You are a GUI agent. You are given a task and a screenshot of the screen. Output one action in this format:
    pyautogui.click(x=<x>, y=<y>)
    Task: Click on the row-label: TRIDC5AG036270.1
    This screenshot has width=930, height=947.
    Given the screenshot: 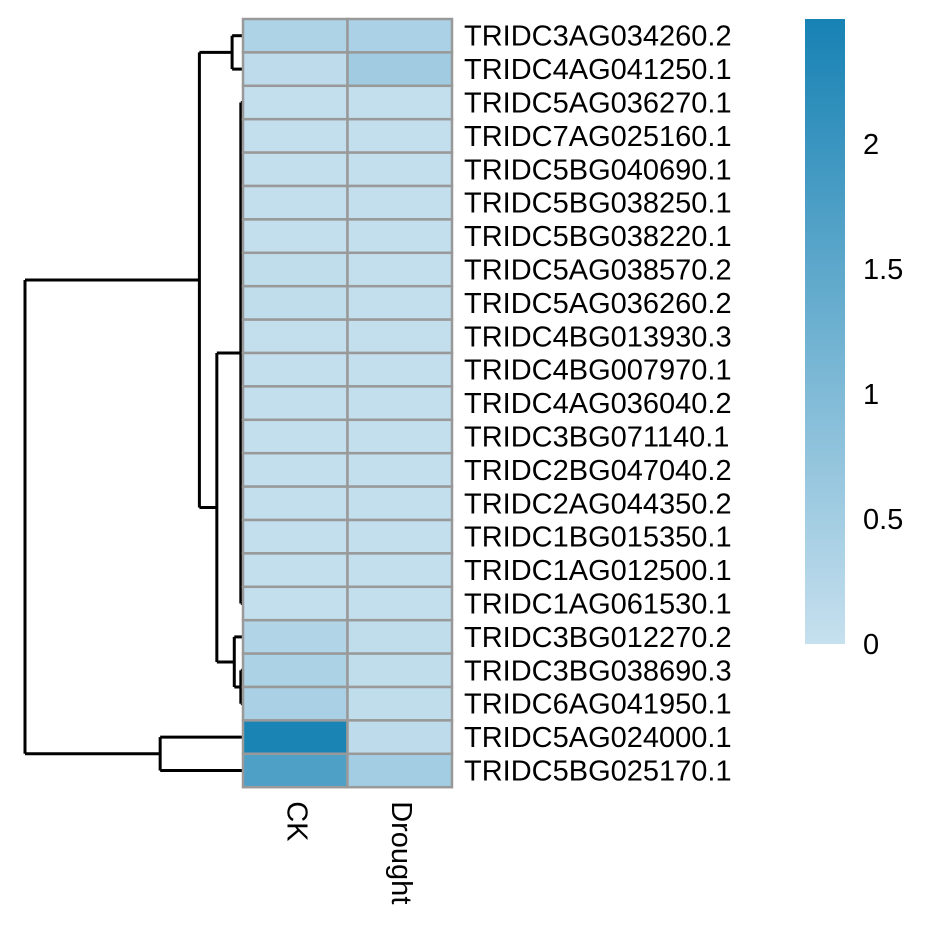 What is the action you would take?
    pyautogui.click(x=598, y=104)
    